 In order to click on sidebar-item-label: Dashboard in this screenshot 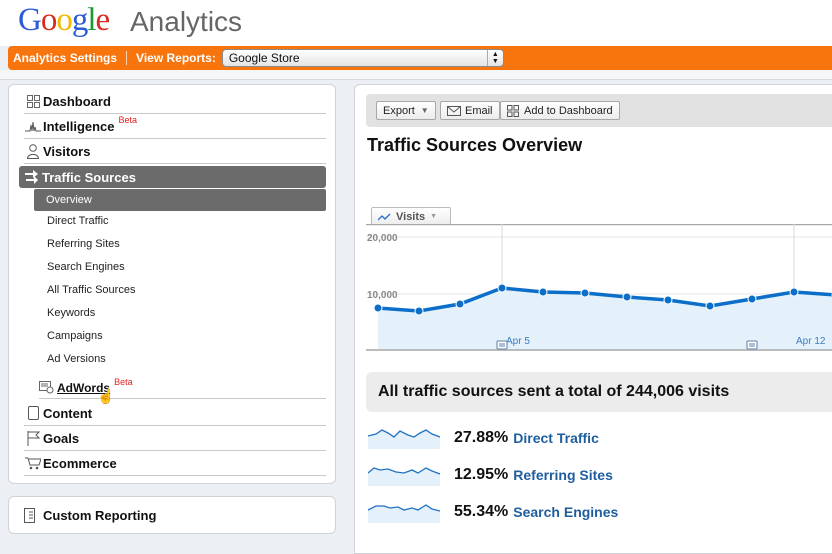, I will do `click(77, 101)`.